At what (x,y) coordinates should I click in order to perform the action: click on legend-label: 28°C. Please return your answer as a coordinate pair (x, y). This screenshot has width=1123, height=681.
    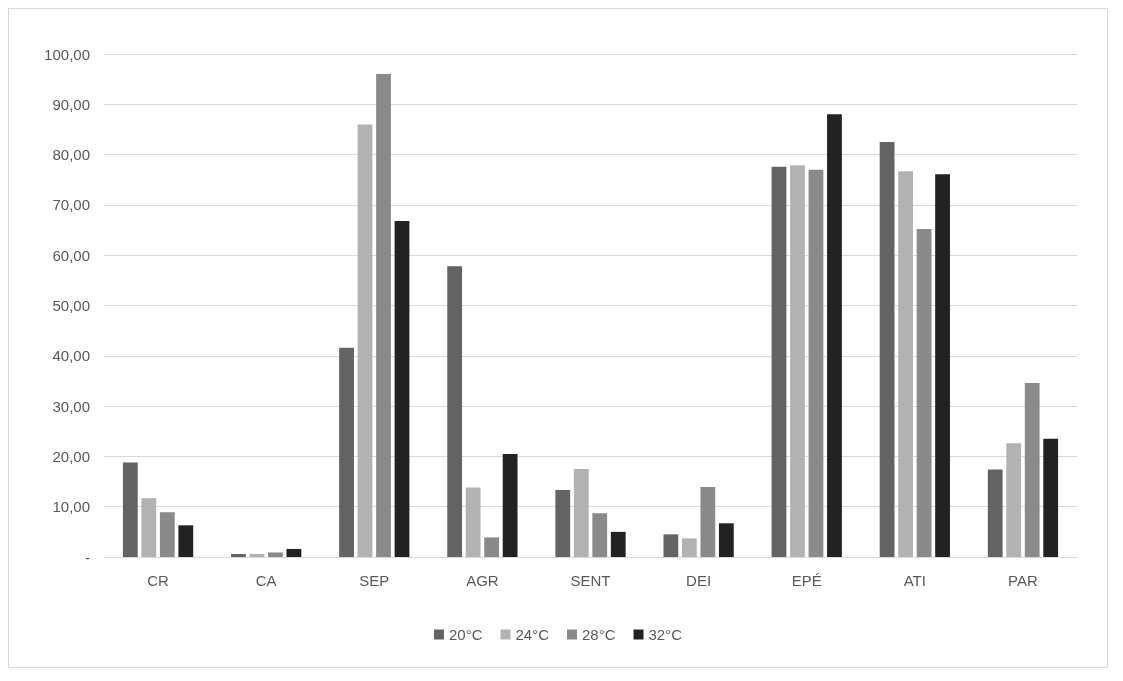
    Looking at the image, I should click on (599, 634).